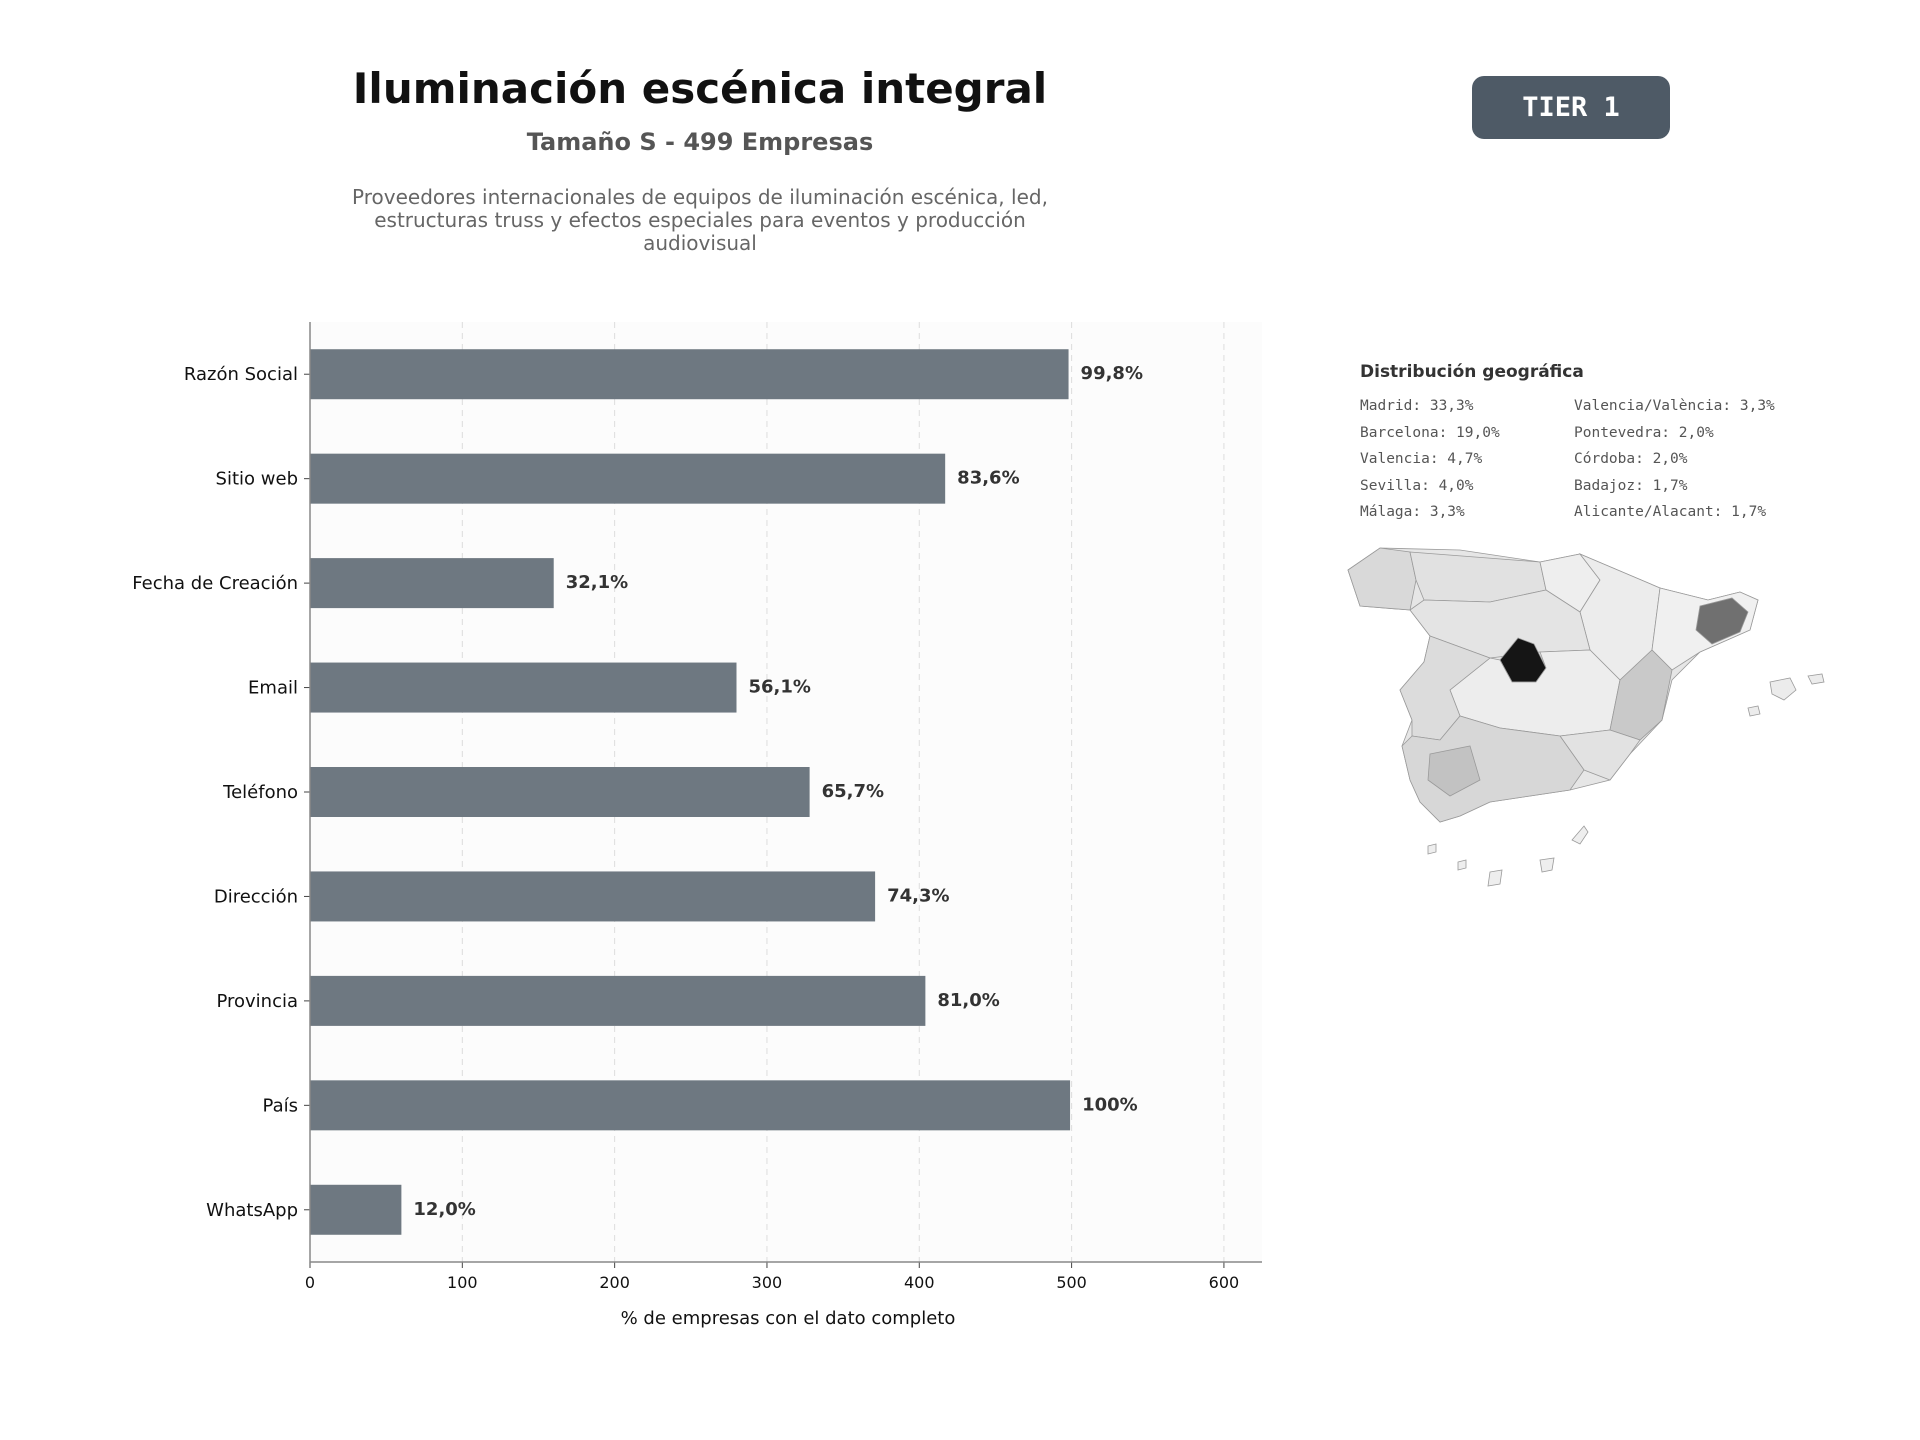 Image resolution: width=1920 pixels, height=1440 pixels. I want to click on chart-title: Iluminación escénica integral, so click(700, 88).